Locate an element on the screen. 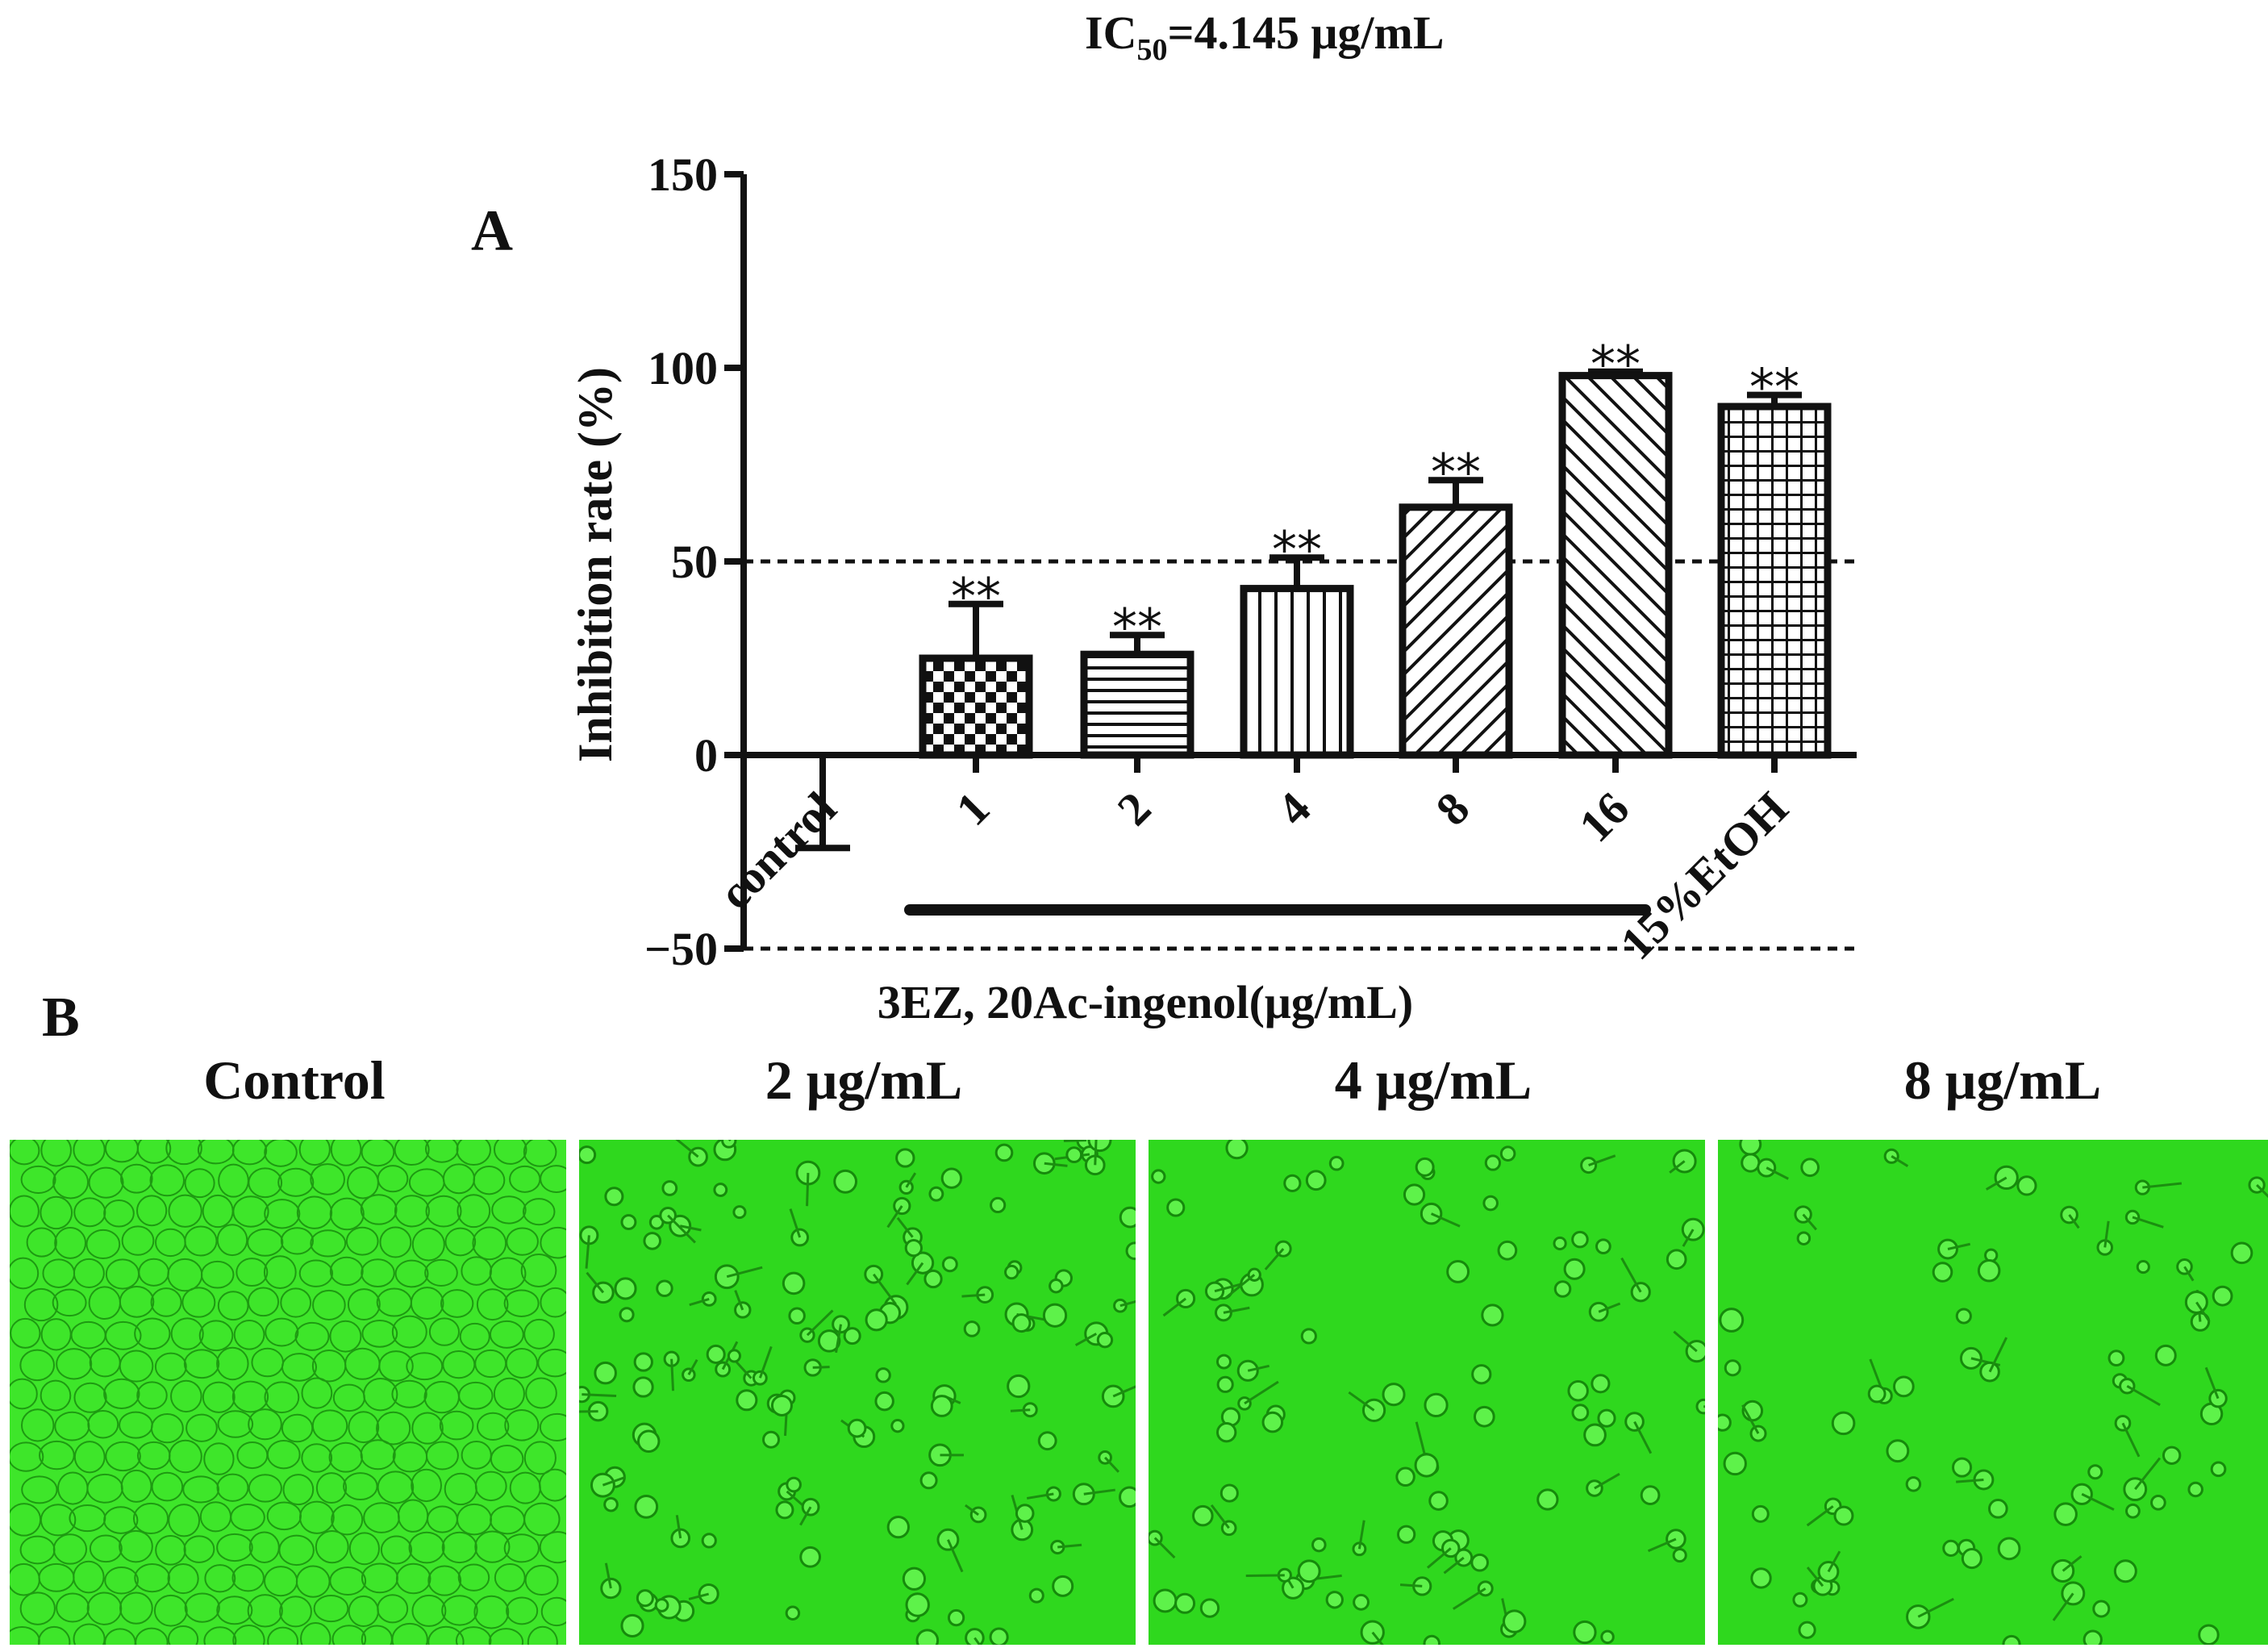 Image resolution: width=2268 pixels, height=1652 pixels. panel-title-4ug: 4 μg/mL is located at coordinates (1433, 1080).